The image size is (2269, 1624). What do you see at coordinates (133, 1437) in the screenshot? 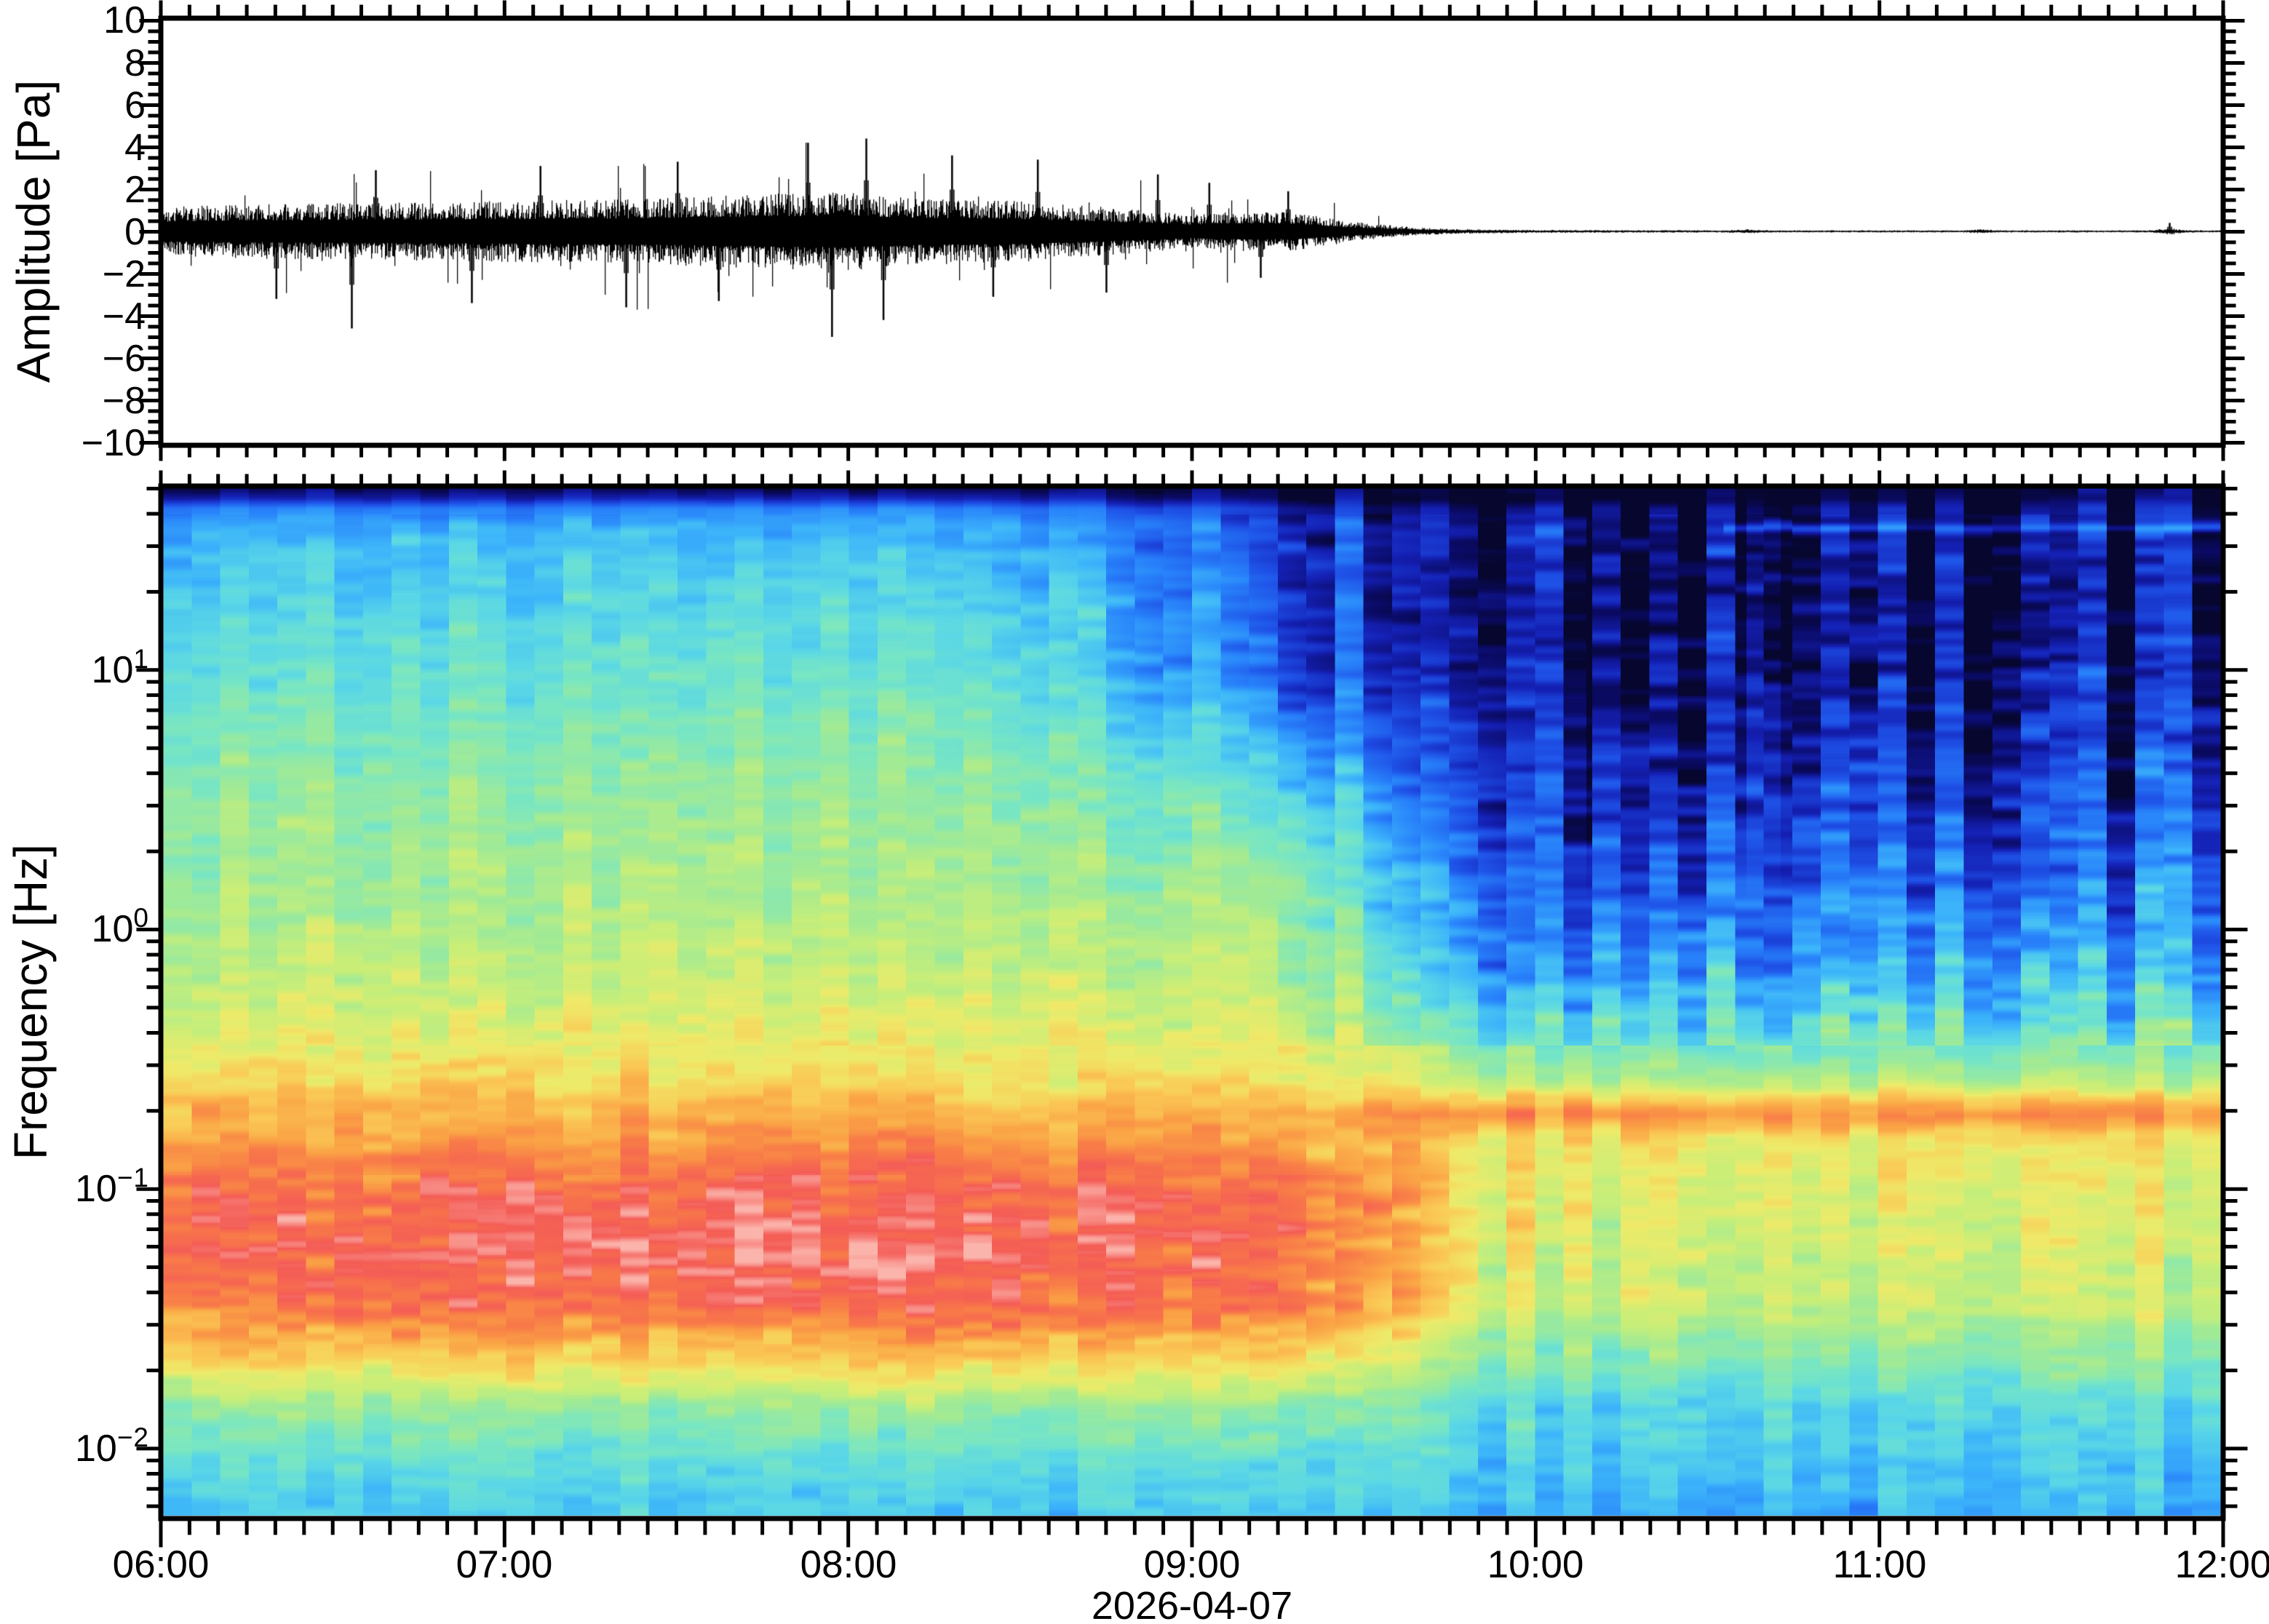
I see `freq-tick-exp: −2` at bounding box center [133, 1437].